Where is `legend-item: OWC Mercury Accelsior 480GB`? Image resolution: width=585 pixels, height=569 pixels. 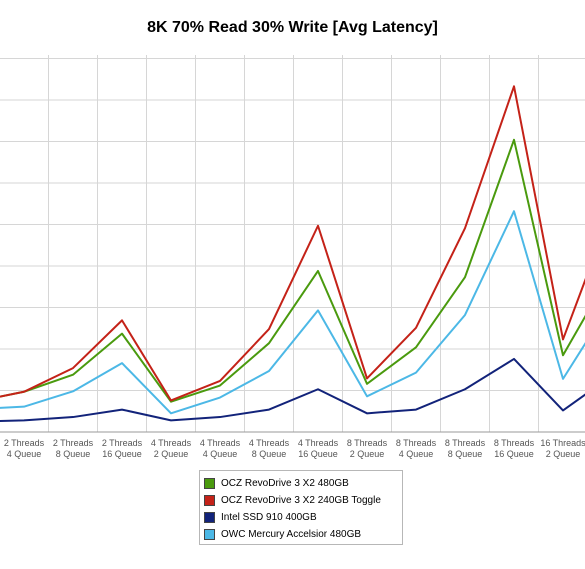
legend-item: OWC Mercury Accelsior 480GB is located at coordinates (303, 534).